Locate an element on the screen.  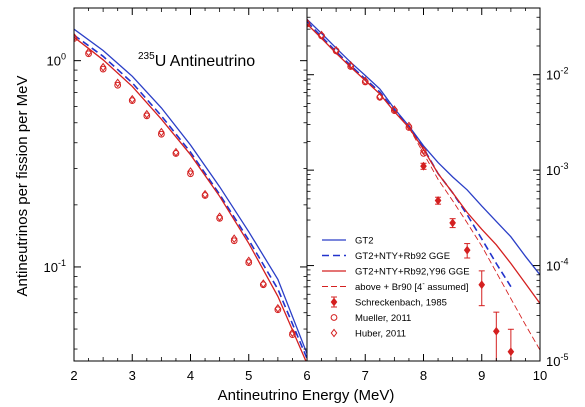
legend-label-6: Huber, 2011 is located at coordinates (380, 334).